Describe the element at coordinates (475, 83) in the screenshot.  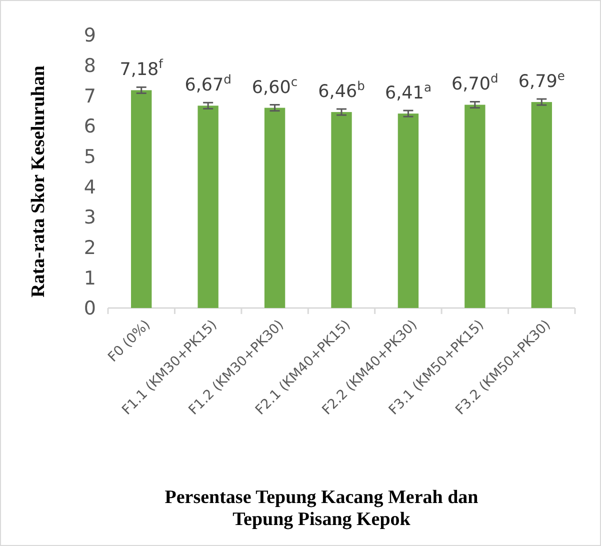
I see `data-label: 6,70$^{d}$` at that location.